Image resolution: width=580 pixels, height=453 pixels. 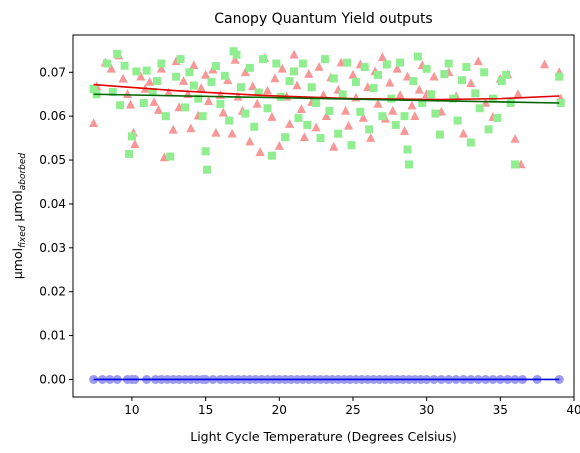 What do you see at coordinates (326, 379) in the screenshot?
I see `circle-series` at bounding box center [326, 379].